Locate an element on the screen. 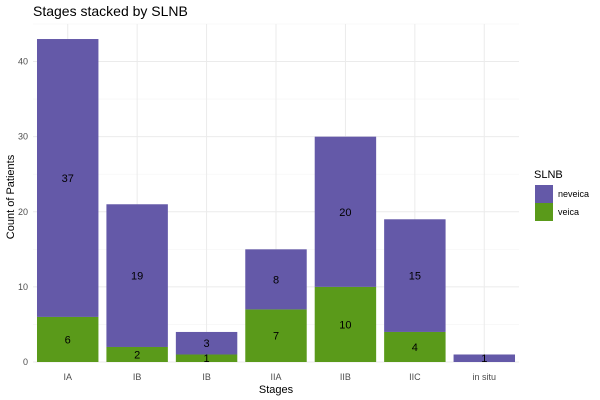  chart-title: Stages stacked by SLNB is located at coordinates (110, 11).